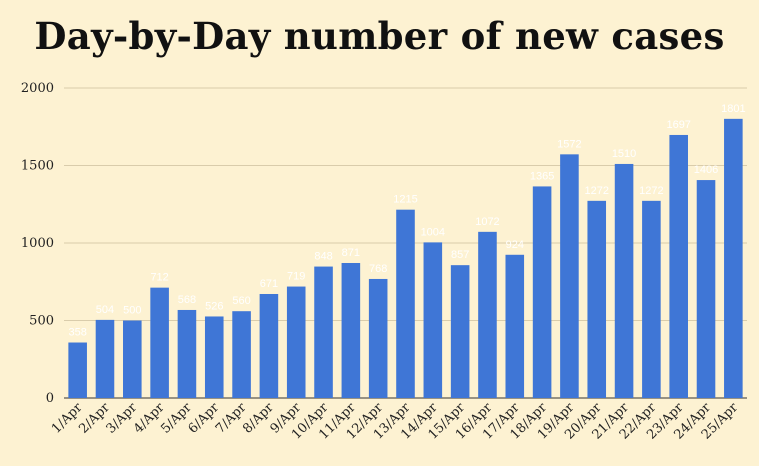  I want to click on data-label: 848, so click(323, 257).